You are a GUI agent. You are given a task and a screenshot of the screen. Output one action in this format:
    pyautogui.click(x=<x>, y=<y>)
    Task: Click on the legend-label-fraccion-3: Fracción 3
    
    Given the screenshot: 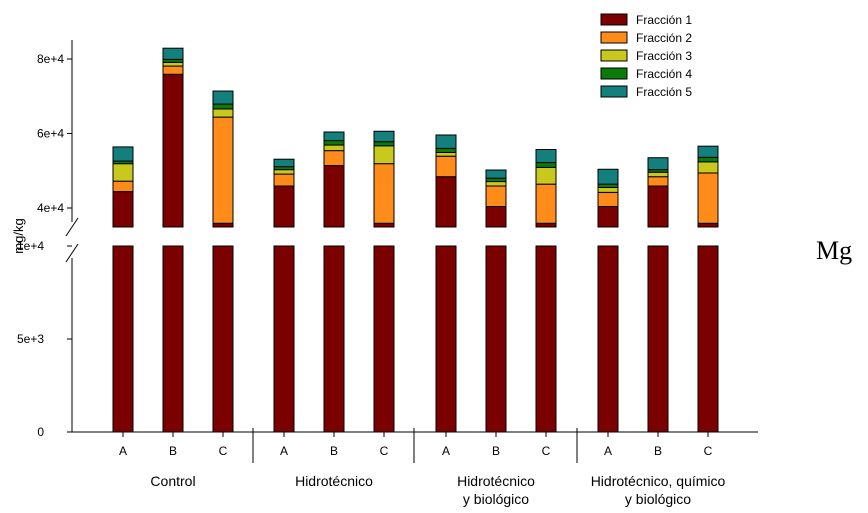 What is the action you would take?
    pyautogui.click(x=664, y=56)
    